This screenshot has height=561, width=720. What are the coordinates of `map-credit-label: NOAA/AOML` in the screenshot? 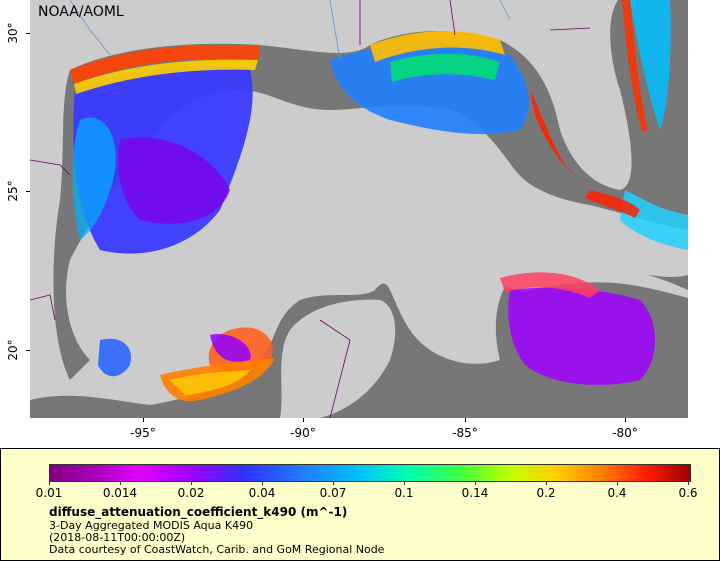 It's located at (81, 12).